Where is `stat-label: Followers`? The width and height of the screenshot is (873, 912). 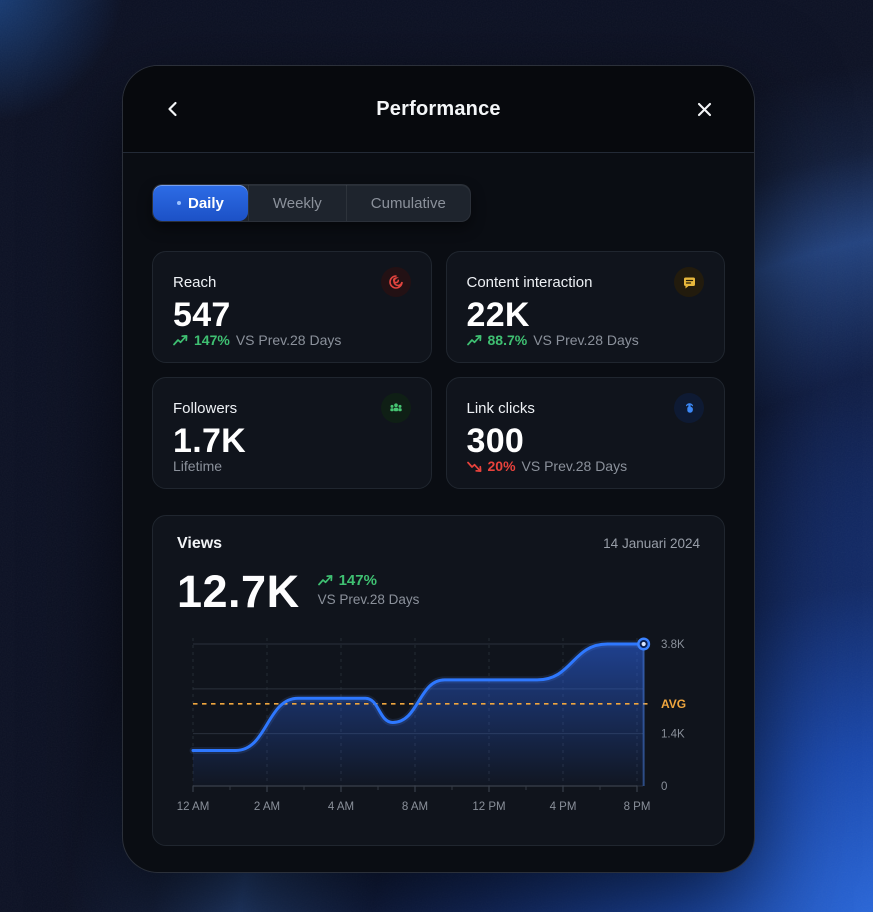 stat-label: Followers is located at coordinates (205, 408).